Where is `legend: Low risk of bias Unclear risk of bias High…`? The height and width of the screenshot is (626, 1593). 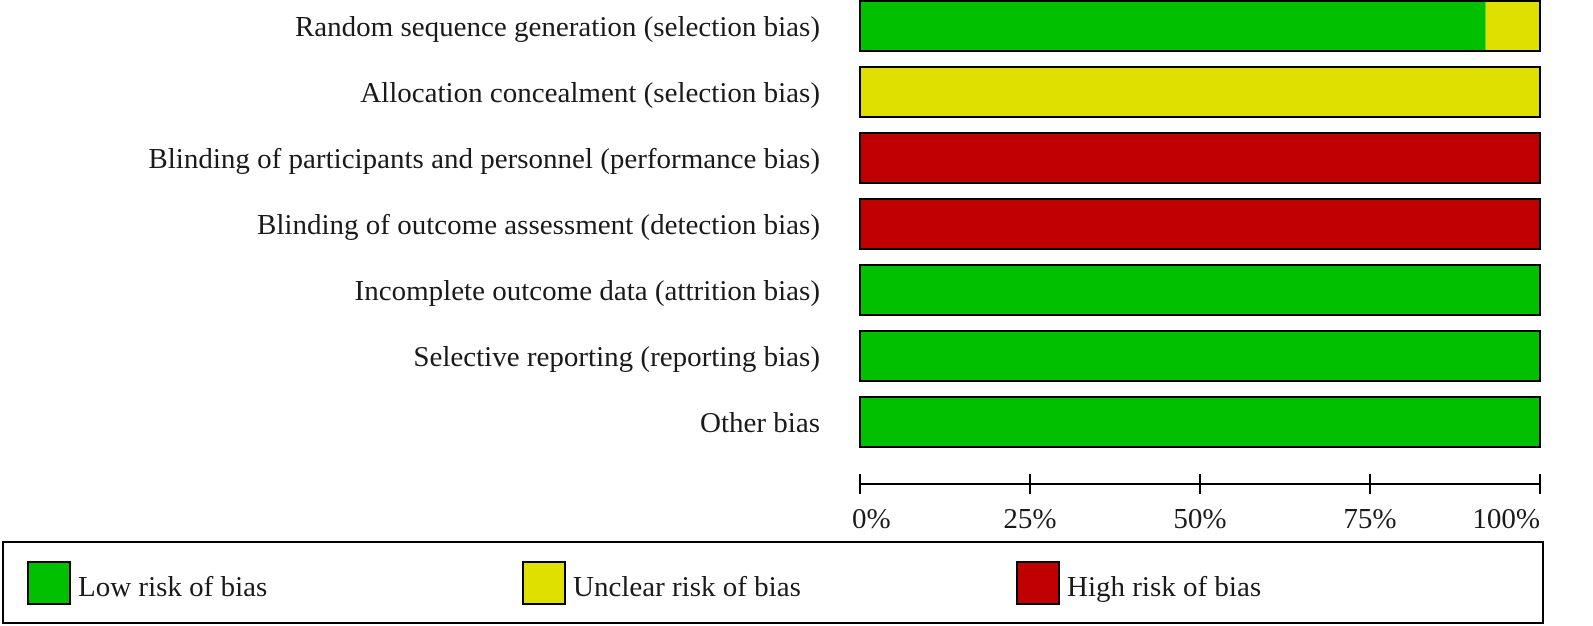 legend: Low risk of bias Unclear risk of bias High… is located at coordinates (773, 582).